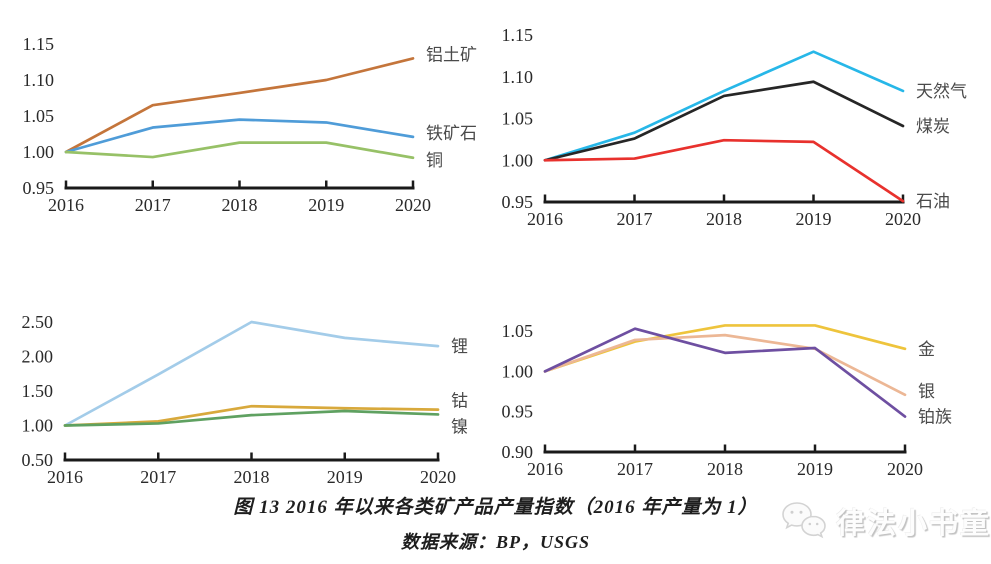 This screenshot has width=991, height=564. I want to click on figure-caption: 图 13 2016 年以来各类矿产品产量指数（2016 年产量为 1）, so click(495, 507).